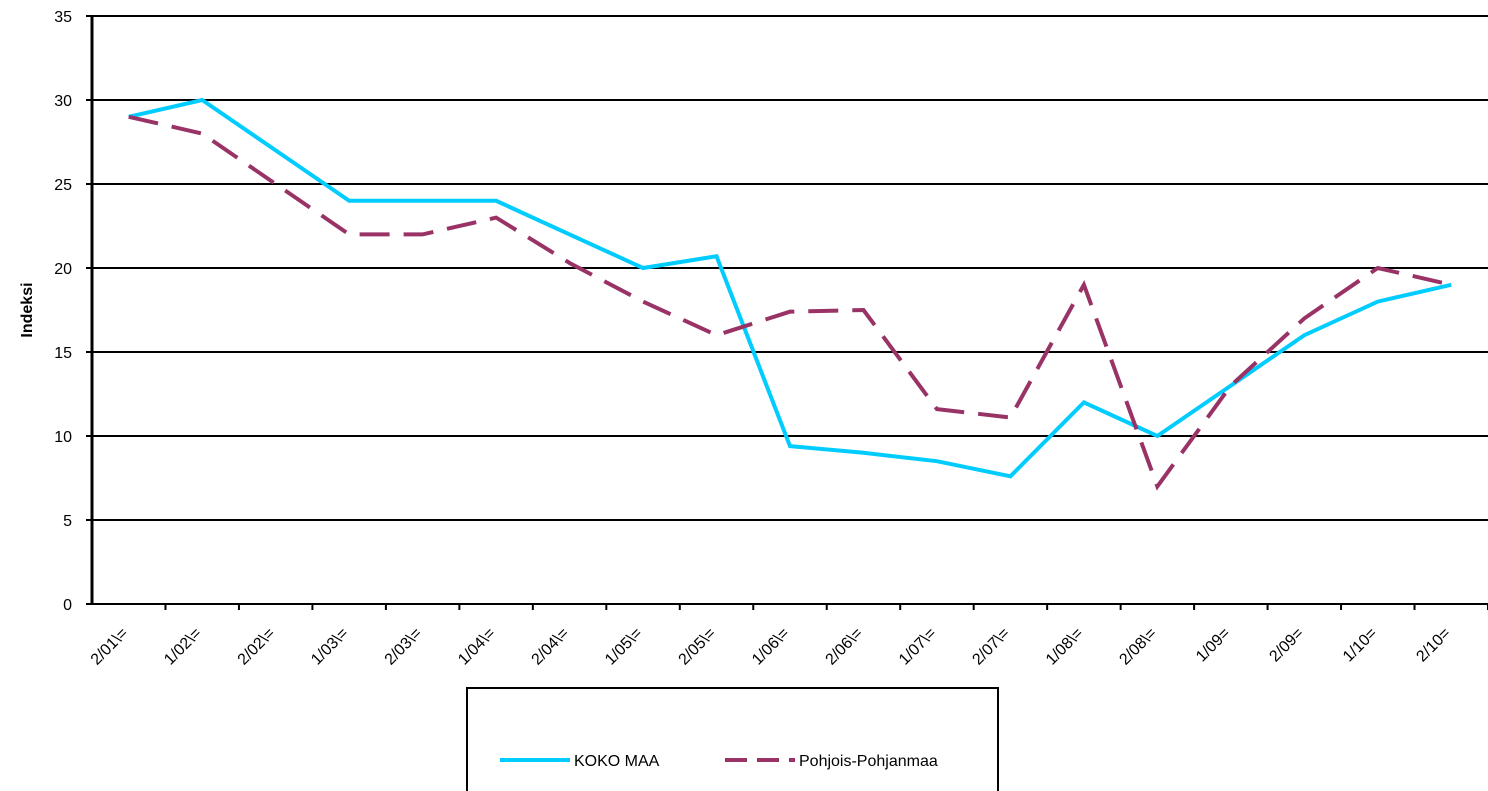  Describe the element at coordinates (63, 269) in the screenshot. I see `y-tick-label: 20` at that location.